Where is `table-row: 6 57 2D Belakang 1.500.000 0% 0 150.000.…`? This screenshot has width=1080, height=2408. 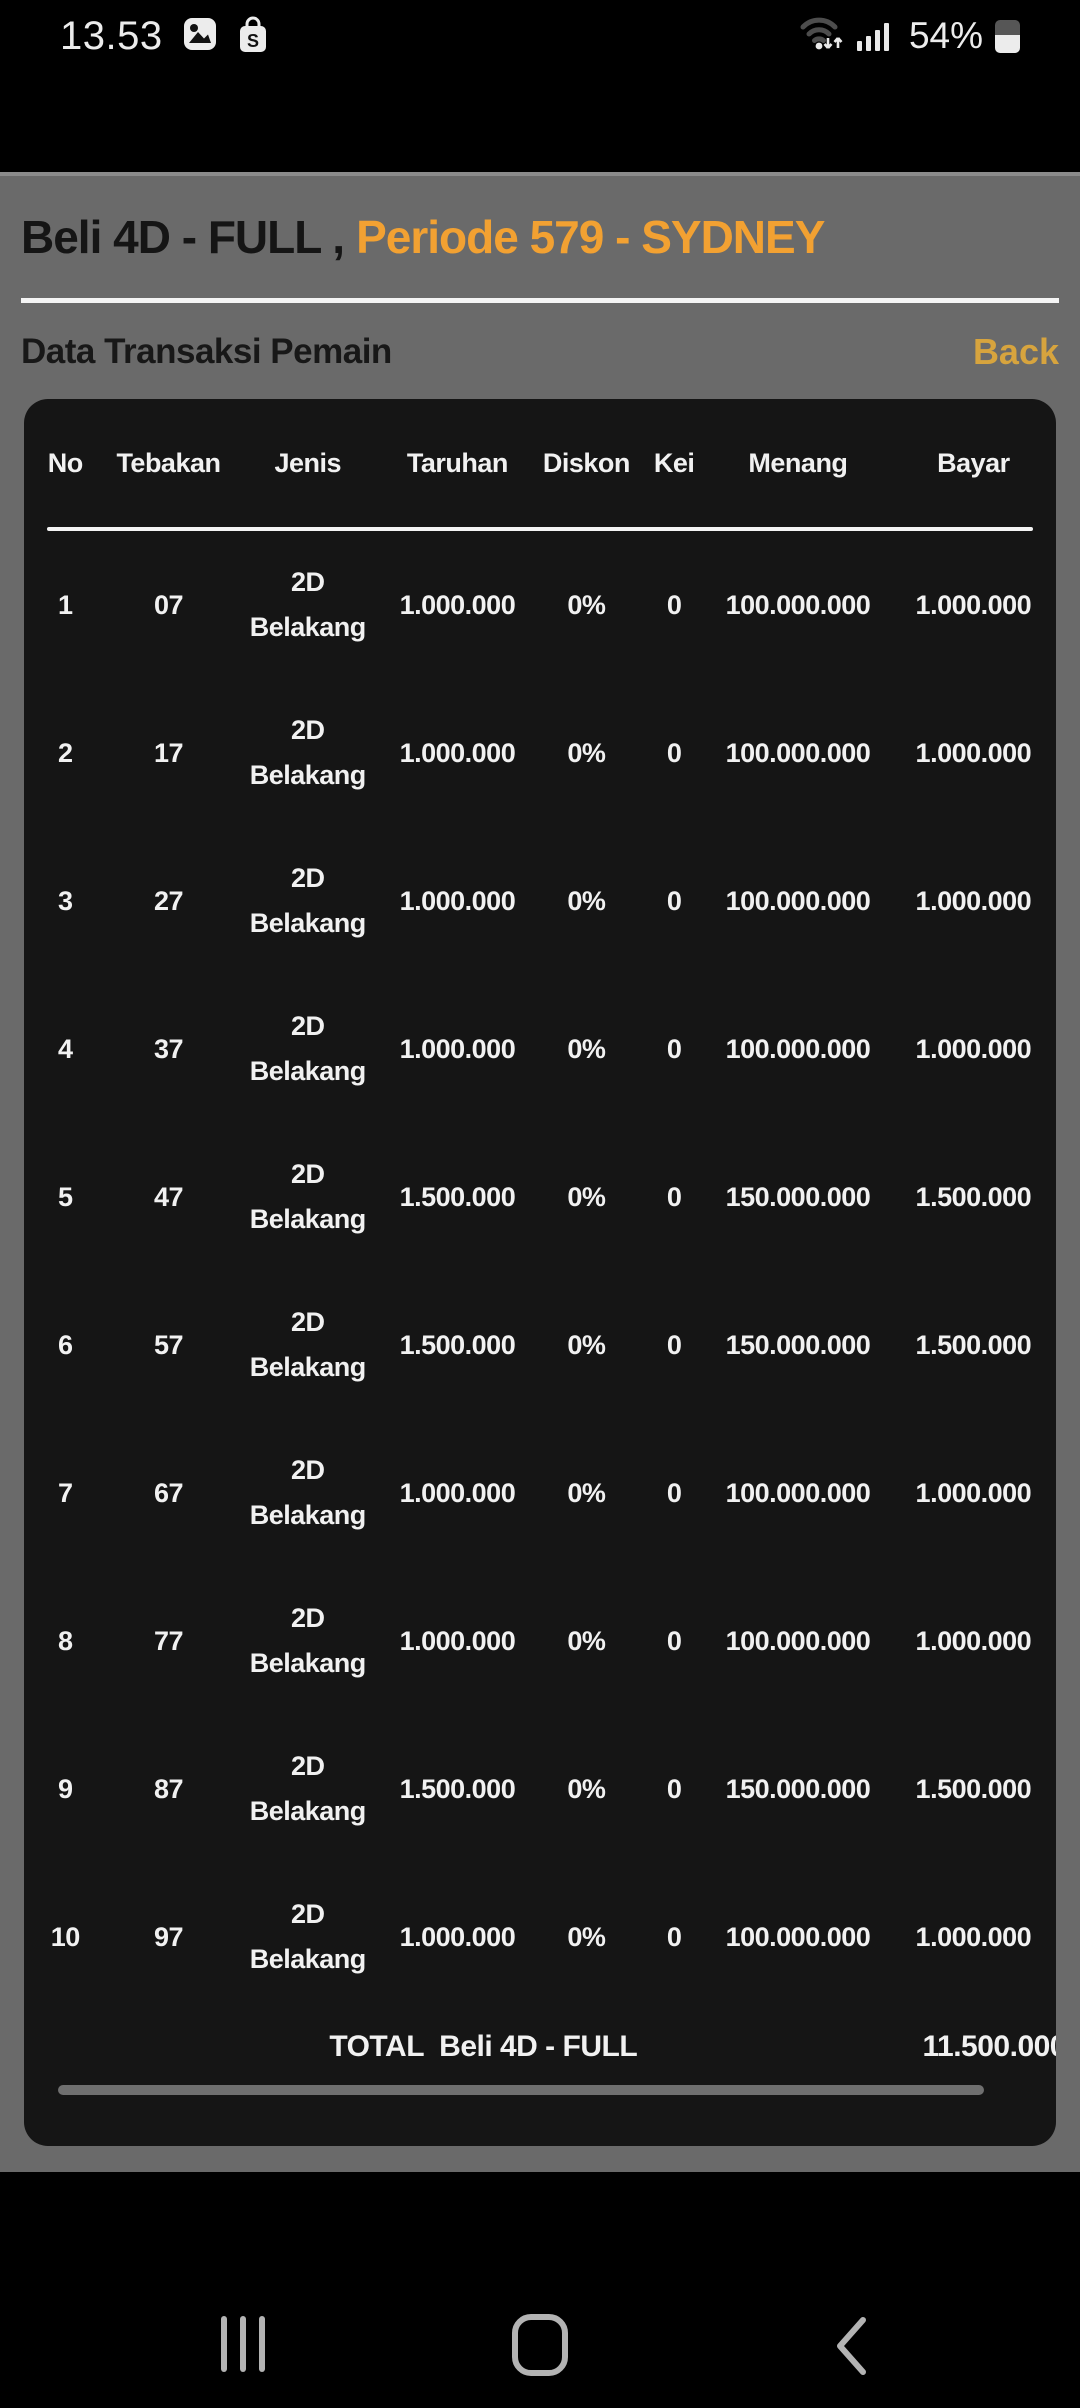 table-row: 6 57 2D Belakang 1.500.000 0% 0 150.000.… is located at coordinates (540, 1345).